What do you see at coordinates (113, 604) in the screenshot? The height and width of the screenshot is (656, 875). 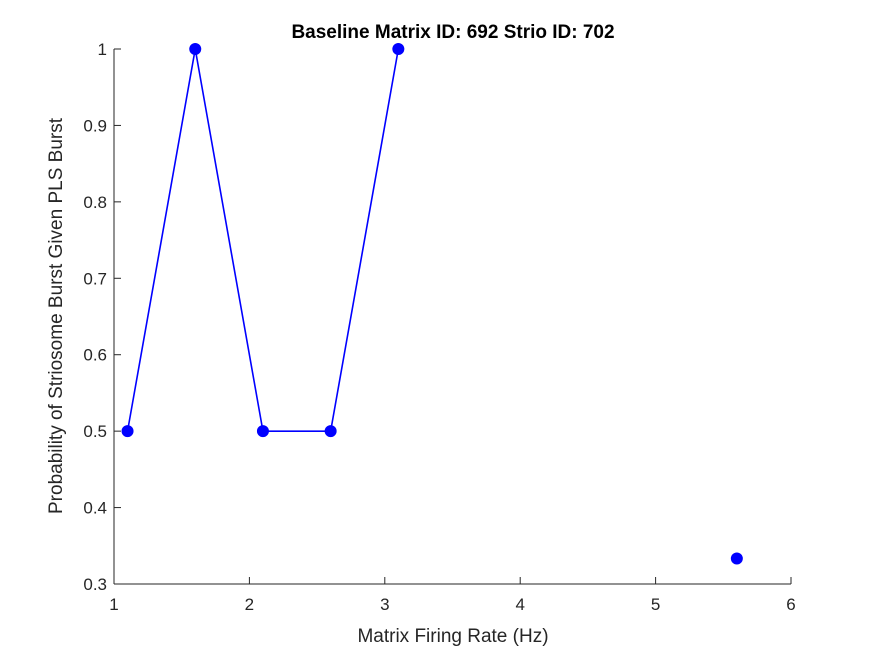 I see `x-tick-label: 1` at bounding box center [113, 604].